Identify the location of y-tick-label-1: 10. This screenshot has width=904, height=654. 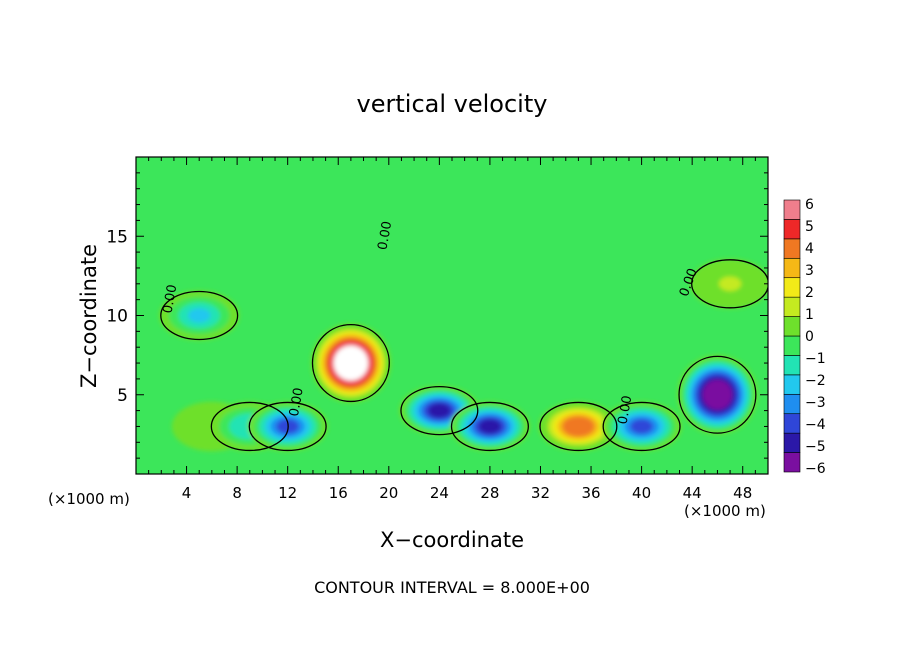
(117, 317).